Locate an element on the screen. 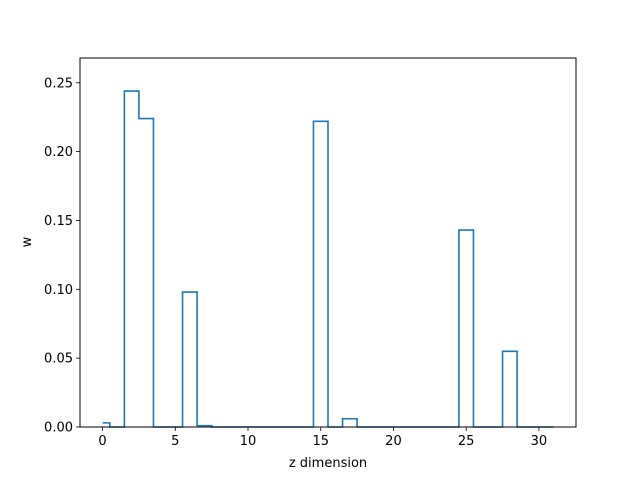  x-tick-label: 30 is located at coordinates (539, 441).